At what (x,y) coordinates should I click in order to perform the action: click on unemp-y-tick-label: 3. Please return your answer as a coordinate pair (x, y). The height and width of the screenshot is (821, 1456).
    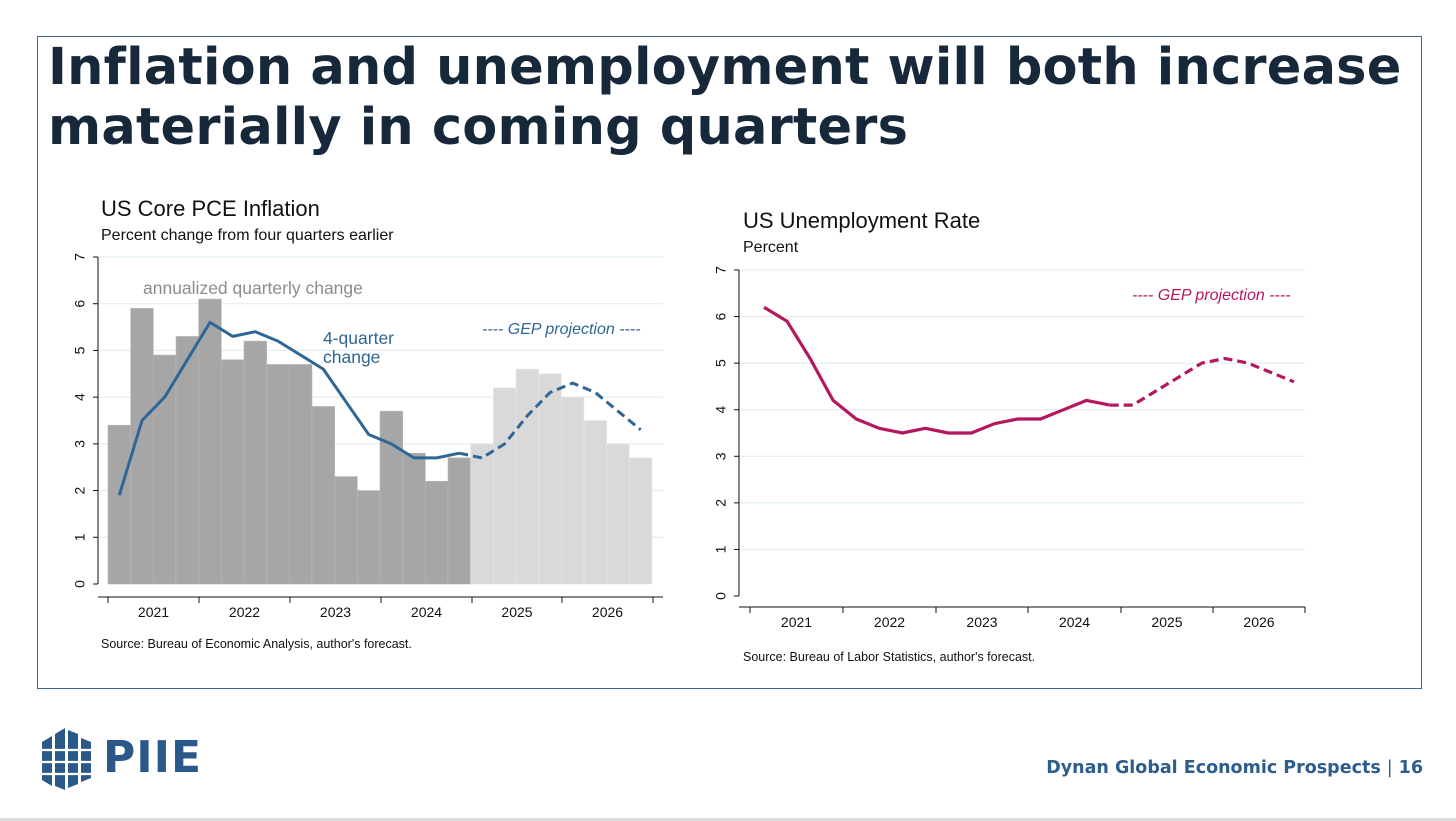
    Looking at the image, I should click on (721, 456).